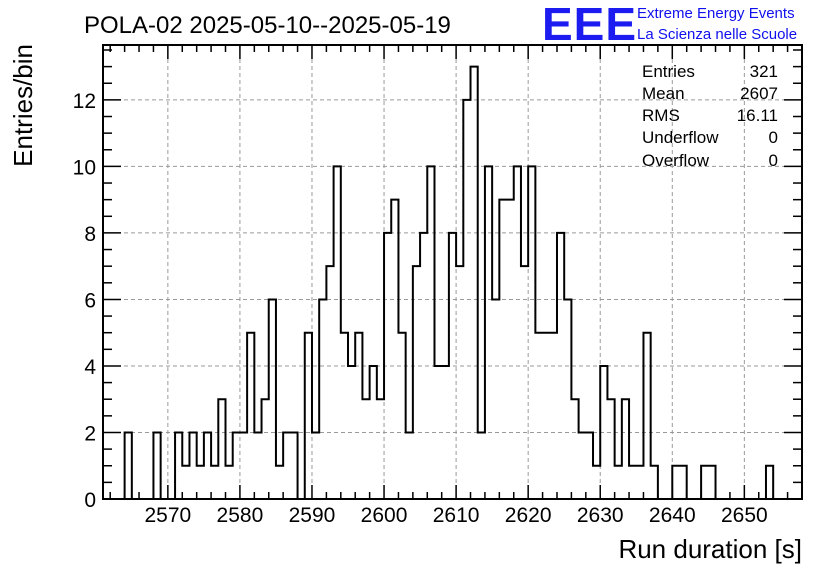 Image resolution: width=836 pixels, height=572 pixels. Describe the element at coordinates (717, 34) in the screenshot. I see `logo-line-2: La Scienza nelle Scuole` at that location.